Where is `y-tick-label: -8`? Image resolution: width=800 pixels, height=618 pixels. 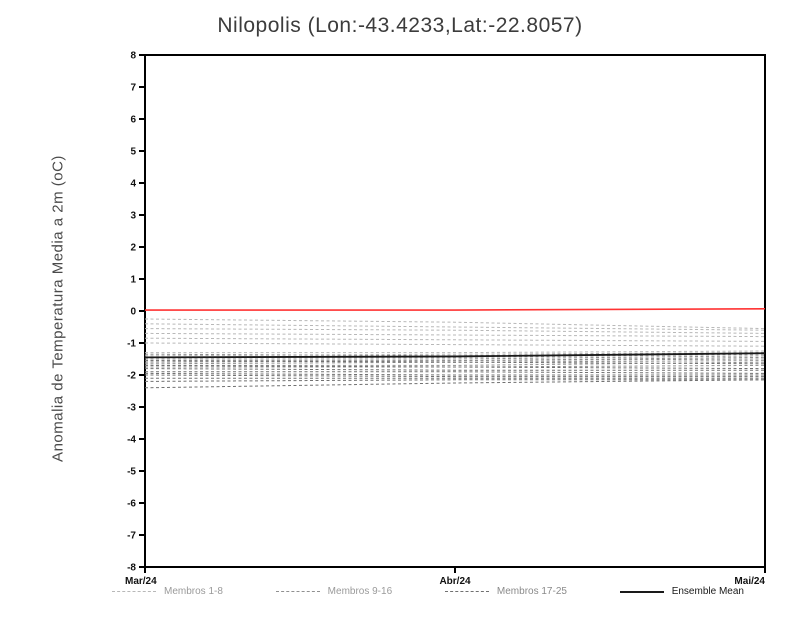
y-tick-label: -8 is located at coordinates (131, 568).